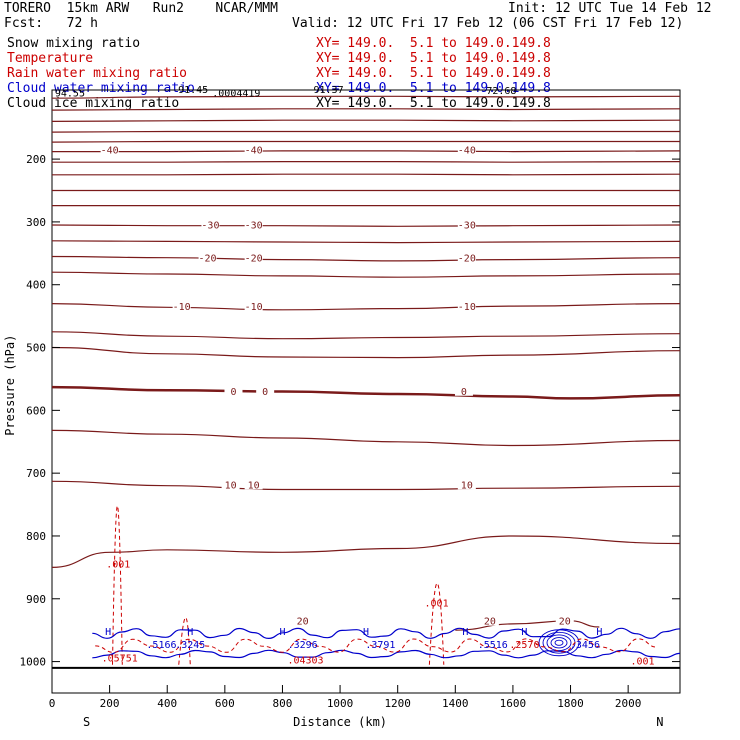 This screenshot has width=740, height=740. I want to click on legend-entry-2: Rain water mixing ratio, so click(97, 73).